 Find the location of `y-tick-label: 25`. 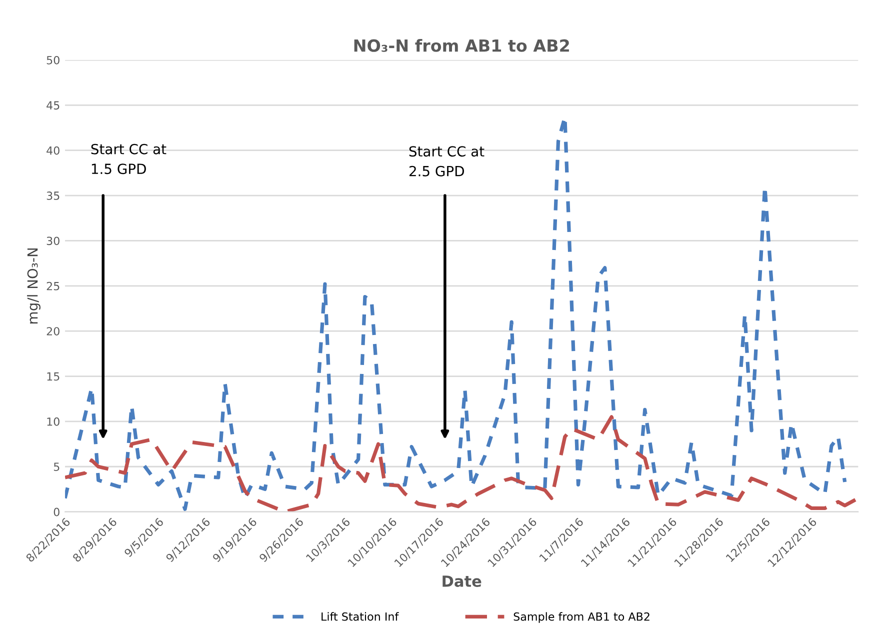

y-tick-label: 25 is located at coordinates (53, 286).